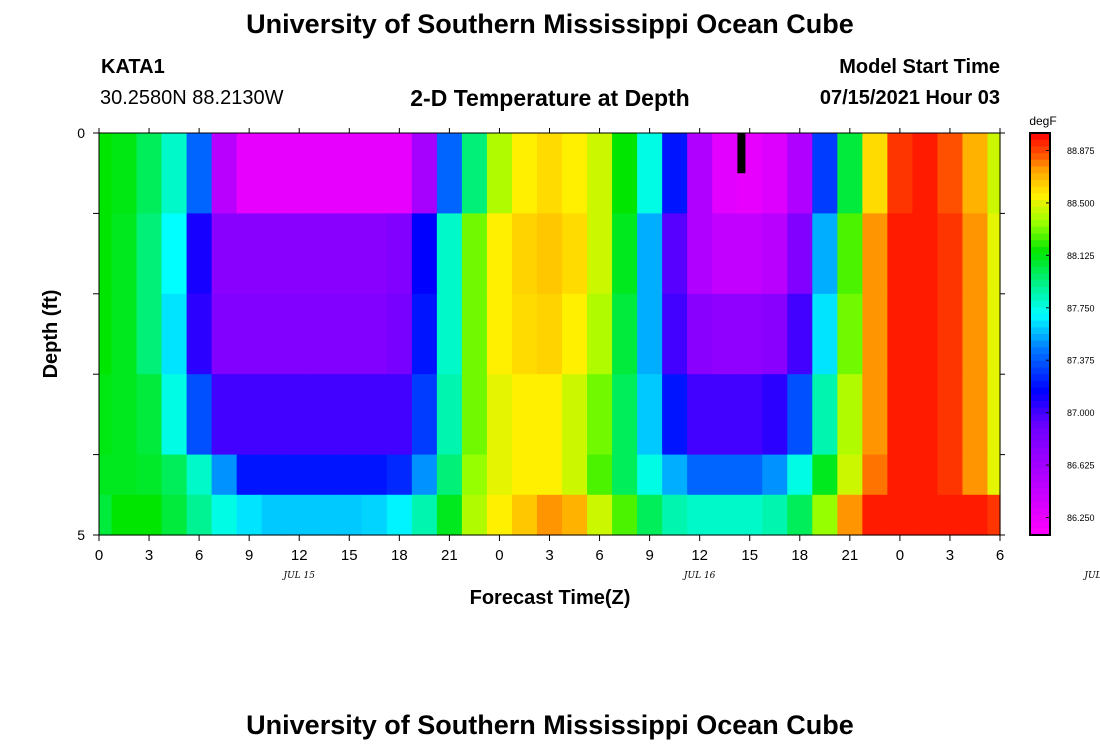 The width and height of the screenshot is (1100, 750). I want to click on x-tick-label: 15, so click(349, 555).